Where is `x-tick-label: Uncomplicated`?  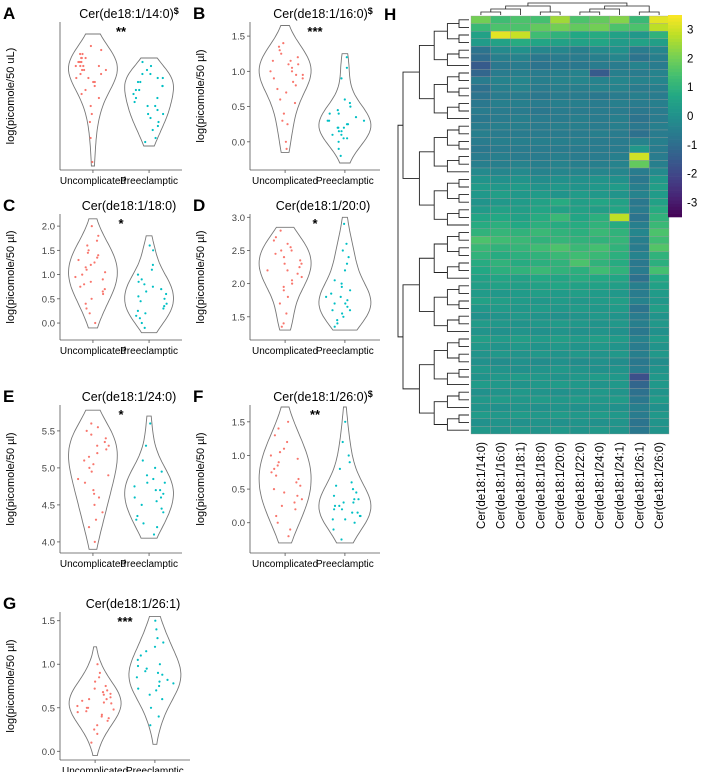 x-tick-label: Uncomplicated is located at coordinates (285, 351).